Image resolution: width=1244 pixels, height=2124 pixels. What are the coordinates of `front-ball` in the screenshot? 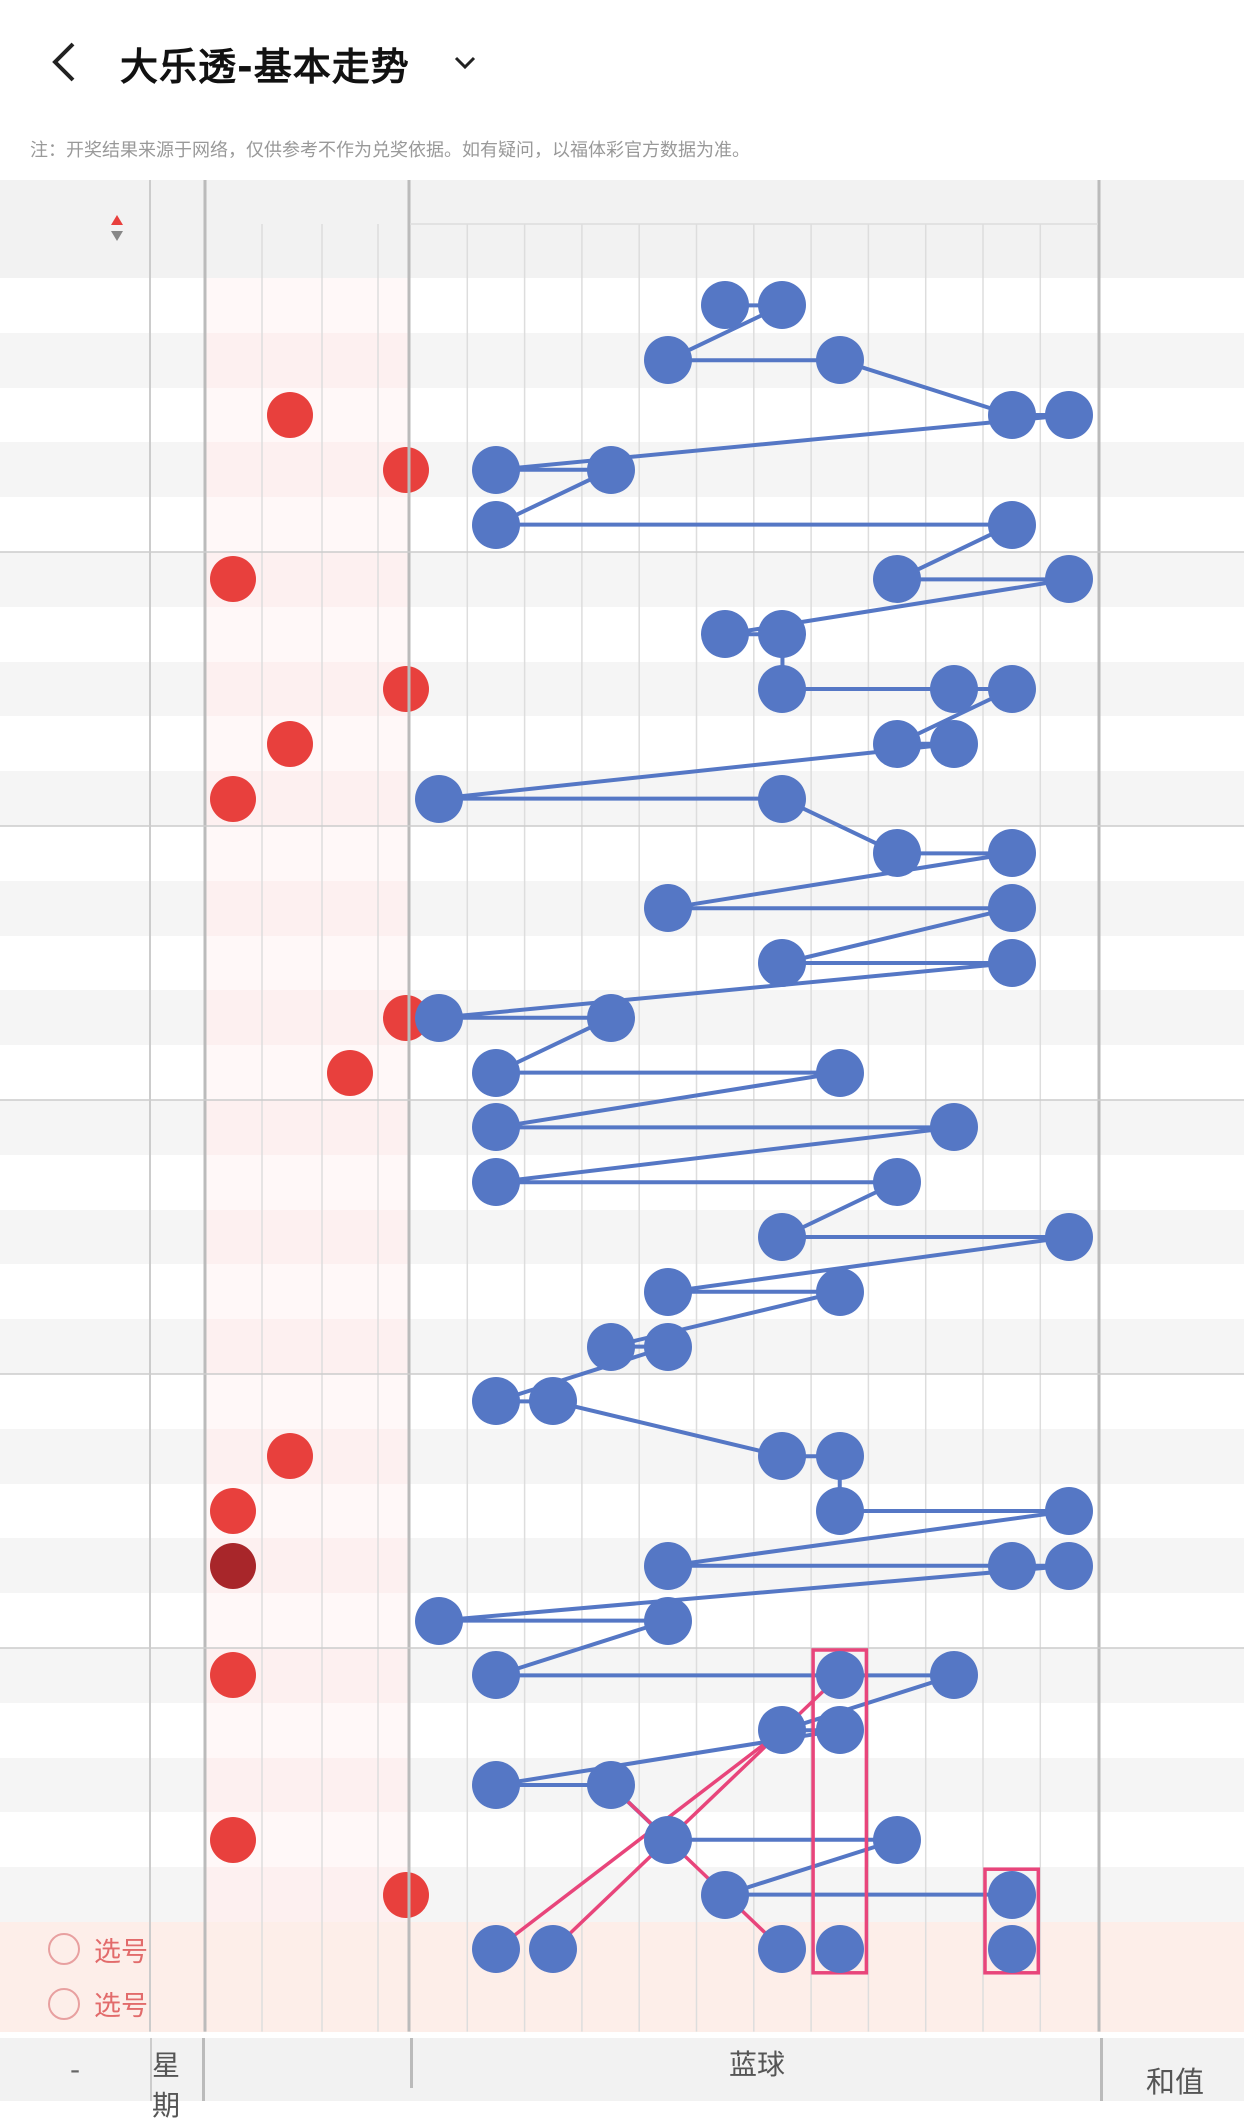 It's located at (233, 1565).